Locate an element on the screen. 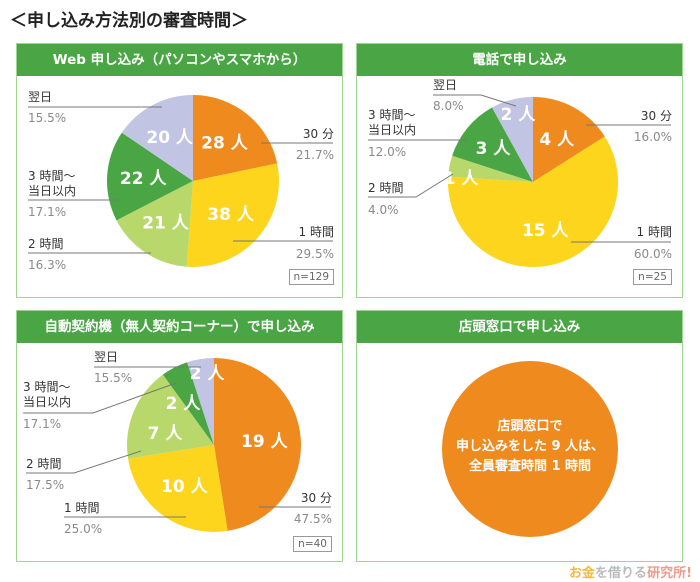 This screenshot has width=700, height=582. pie-chart: 19 人 10 人 7 人 2 人 2 人 is located at coordinates (177, 445).